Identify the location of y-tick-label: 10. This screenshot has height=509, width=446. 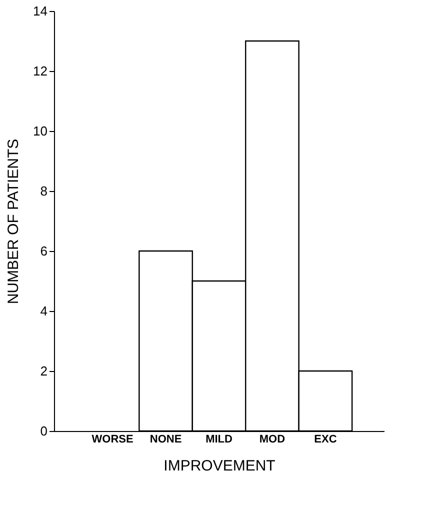
(40, 131).